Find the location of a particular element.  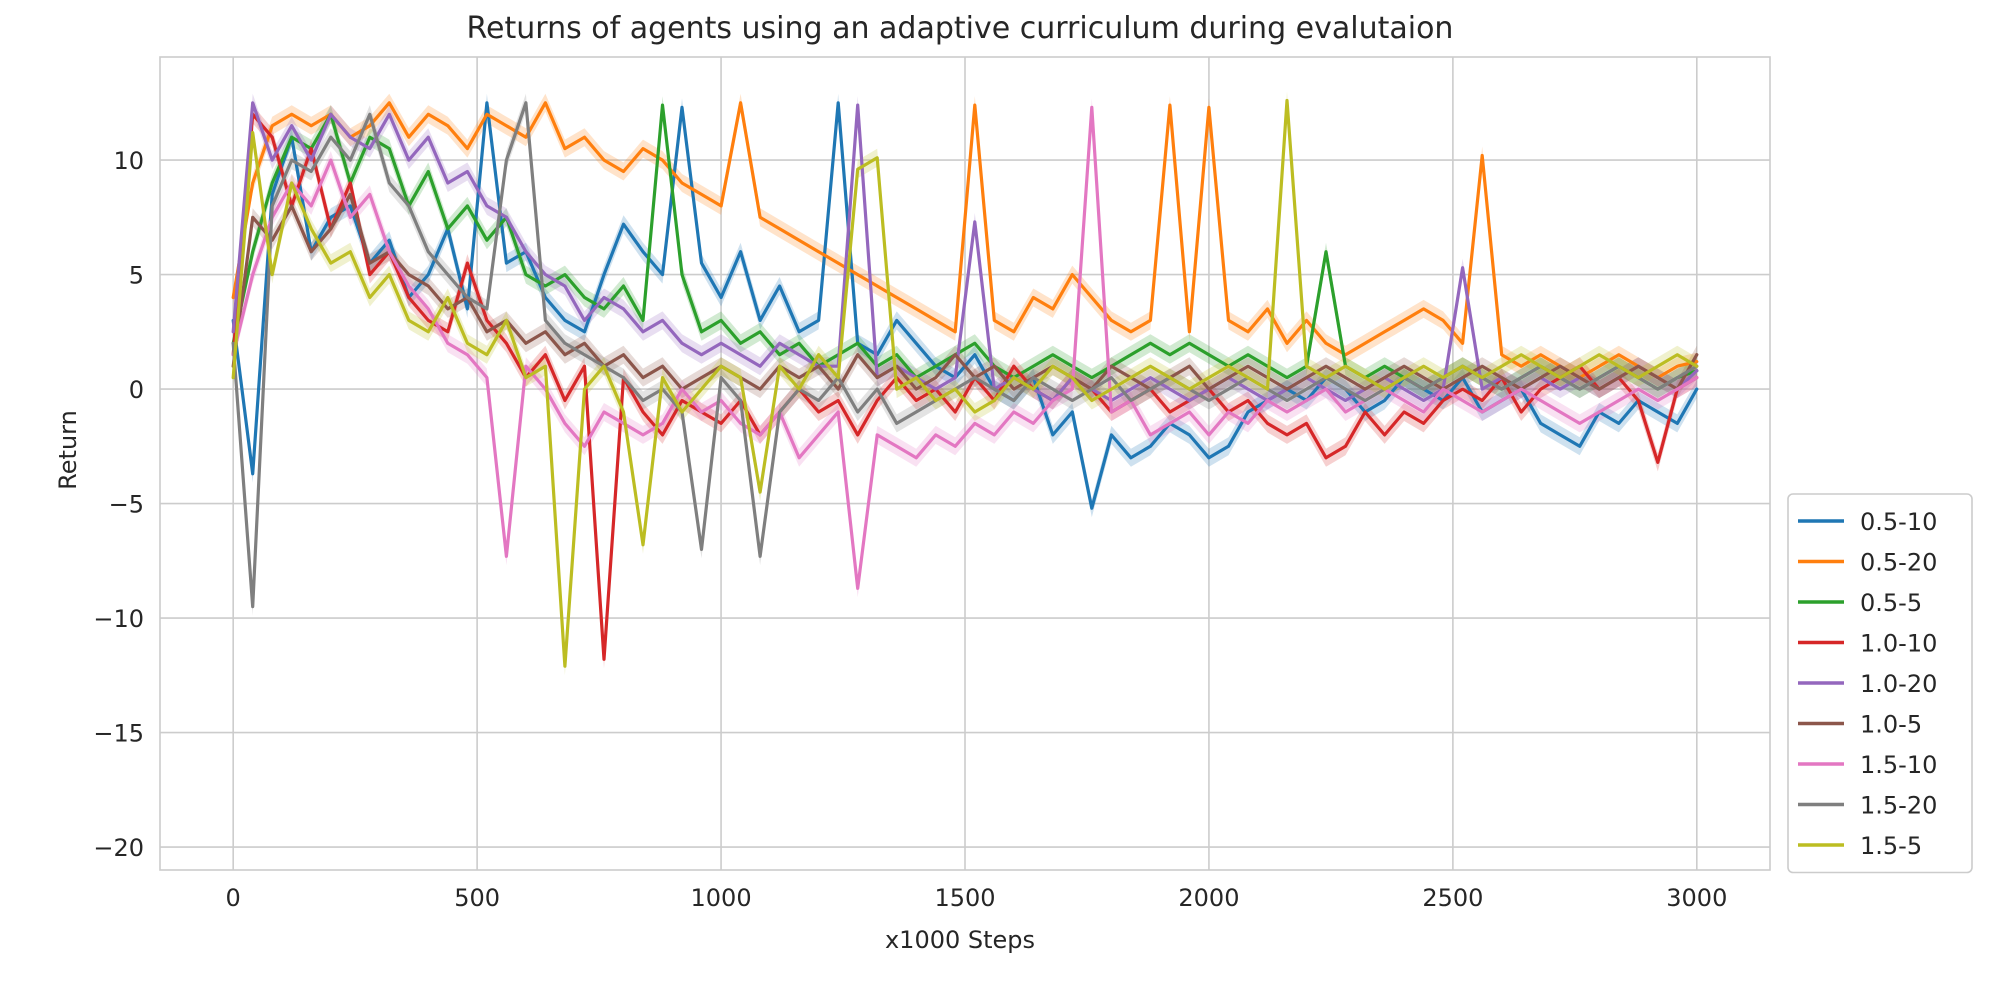

y-tick-label: −15 is located at coordinates (118, 734).